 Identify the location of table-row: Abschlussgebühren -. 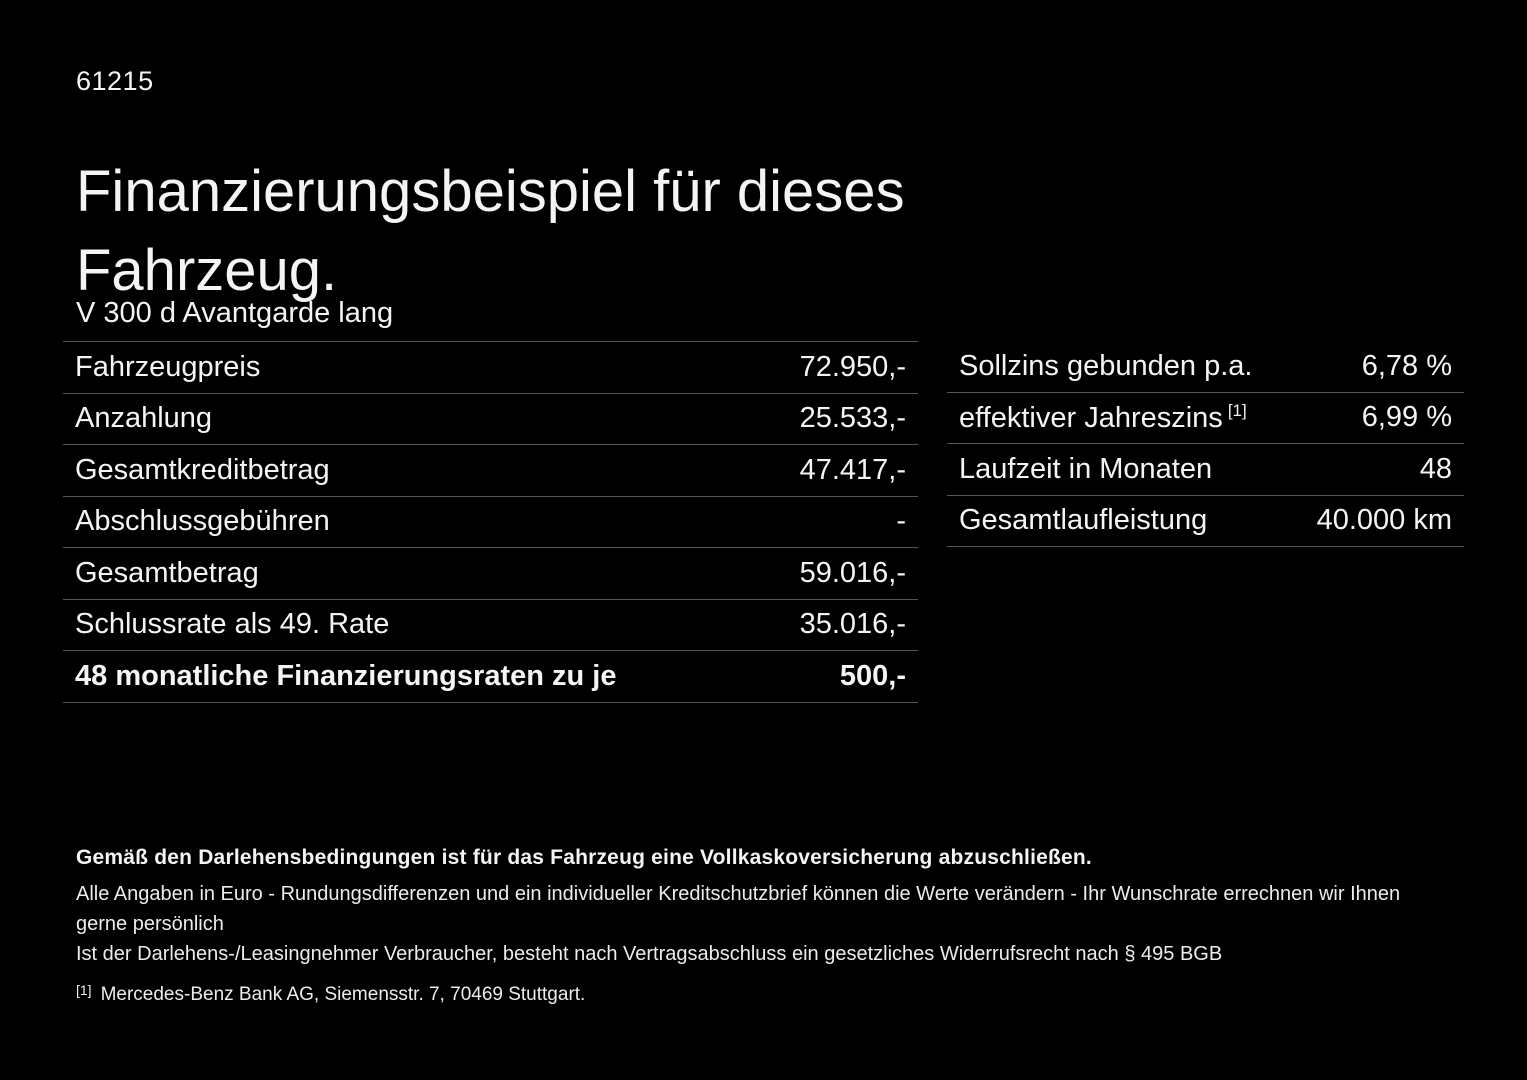
(490, 522).